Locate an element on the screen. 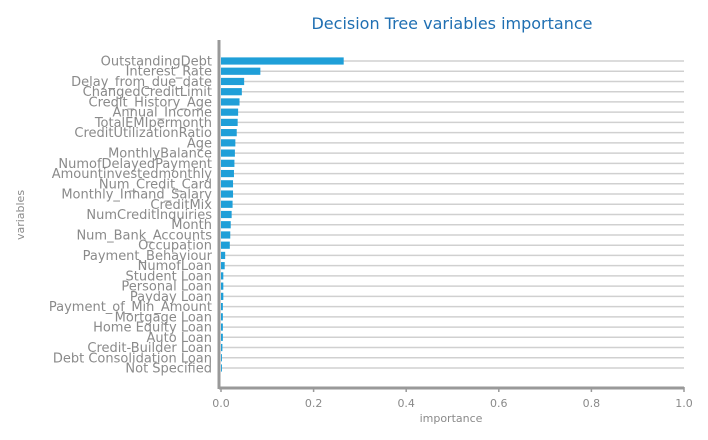 The width and height of the screenshot is (708, 440). category-label: Age is located at coordinates (199, 143).